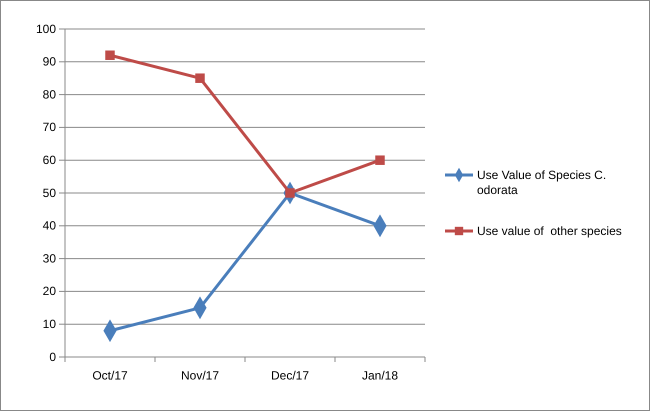  I want to click on y-tick-label: 100, so click(46, 29).